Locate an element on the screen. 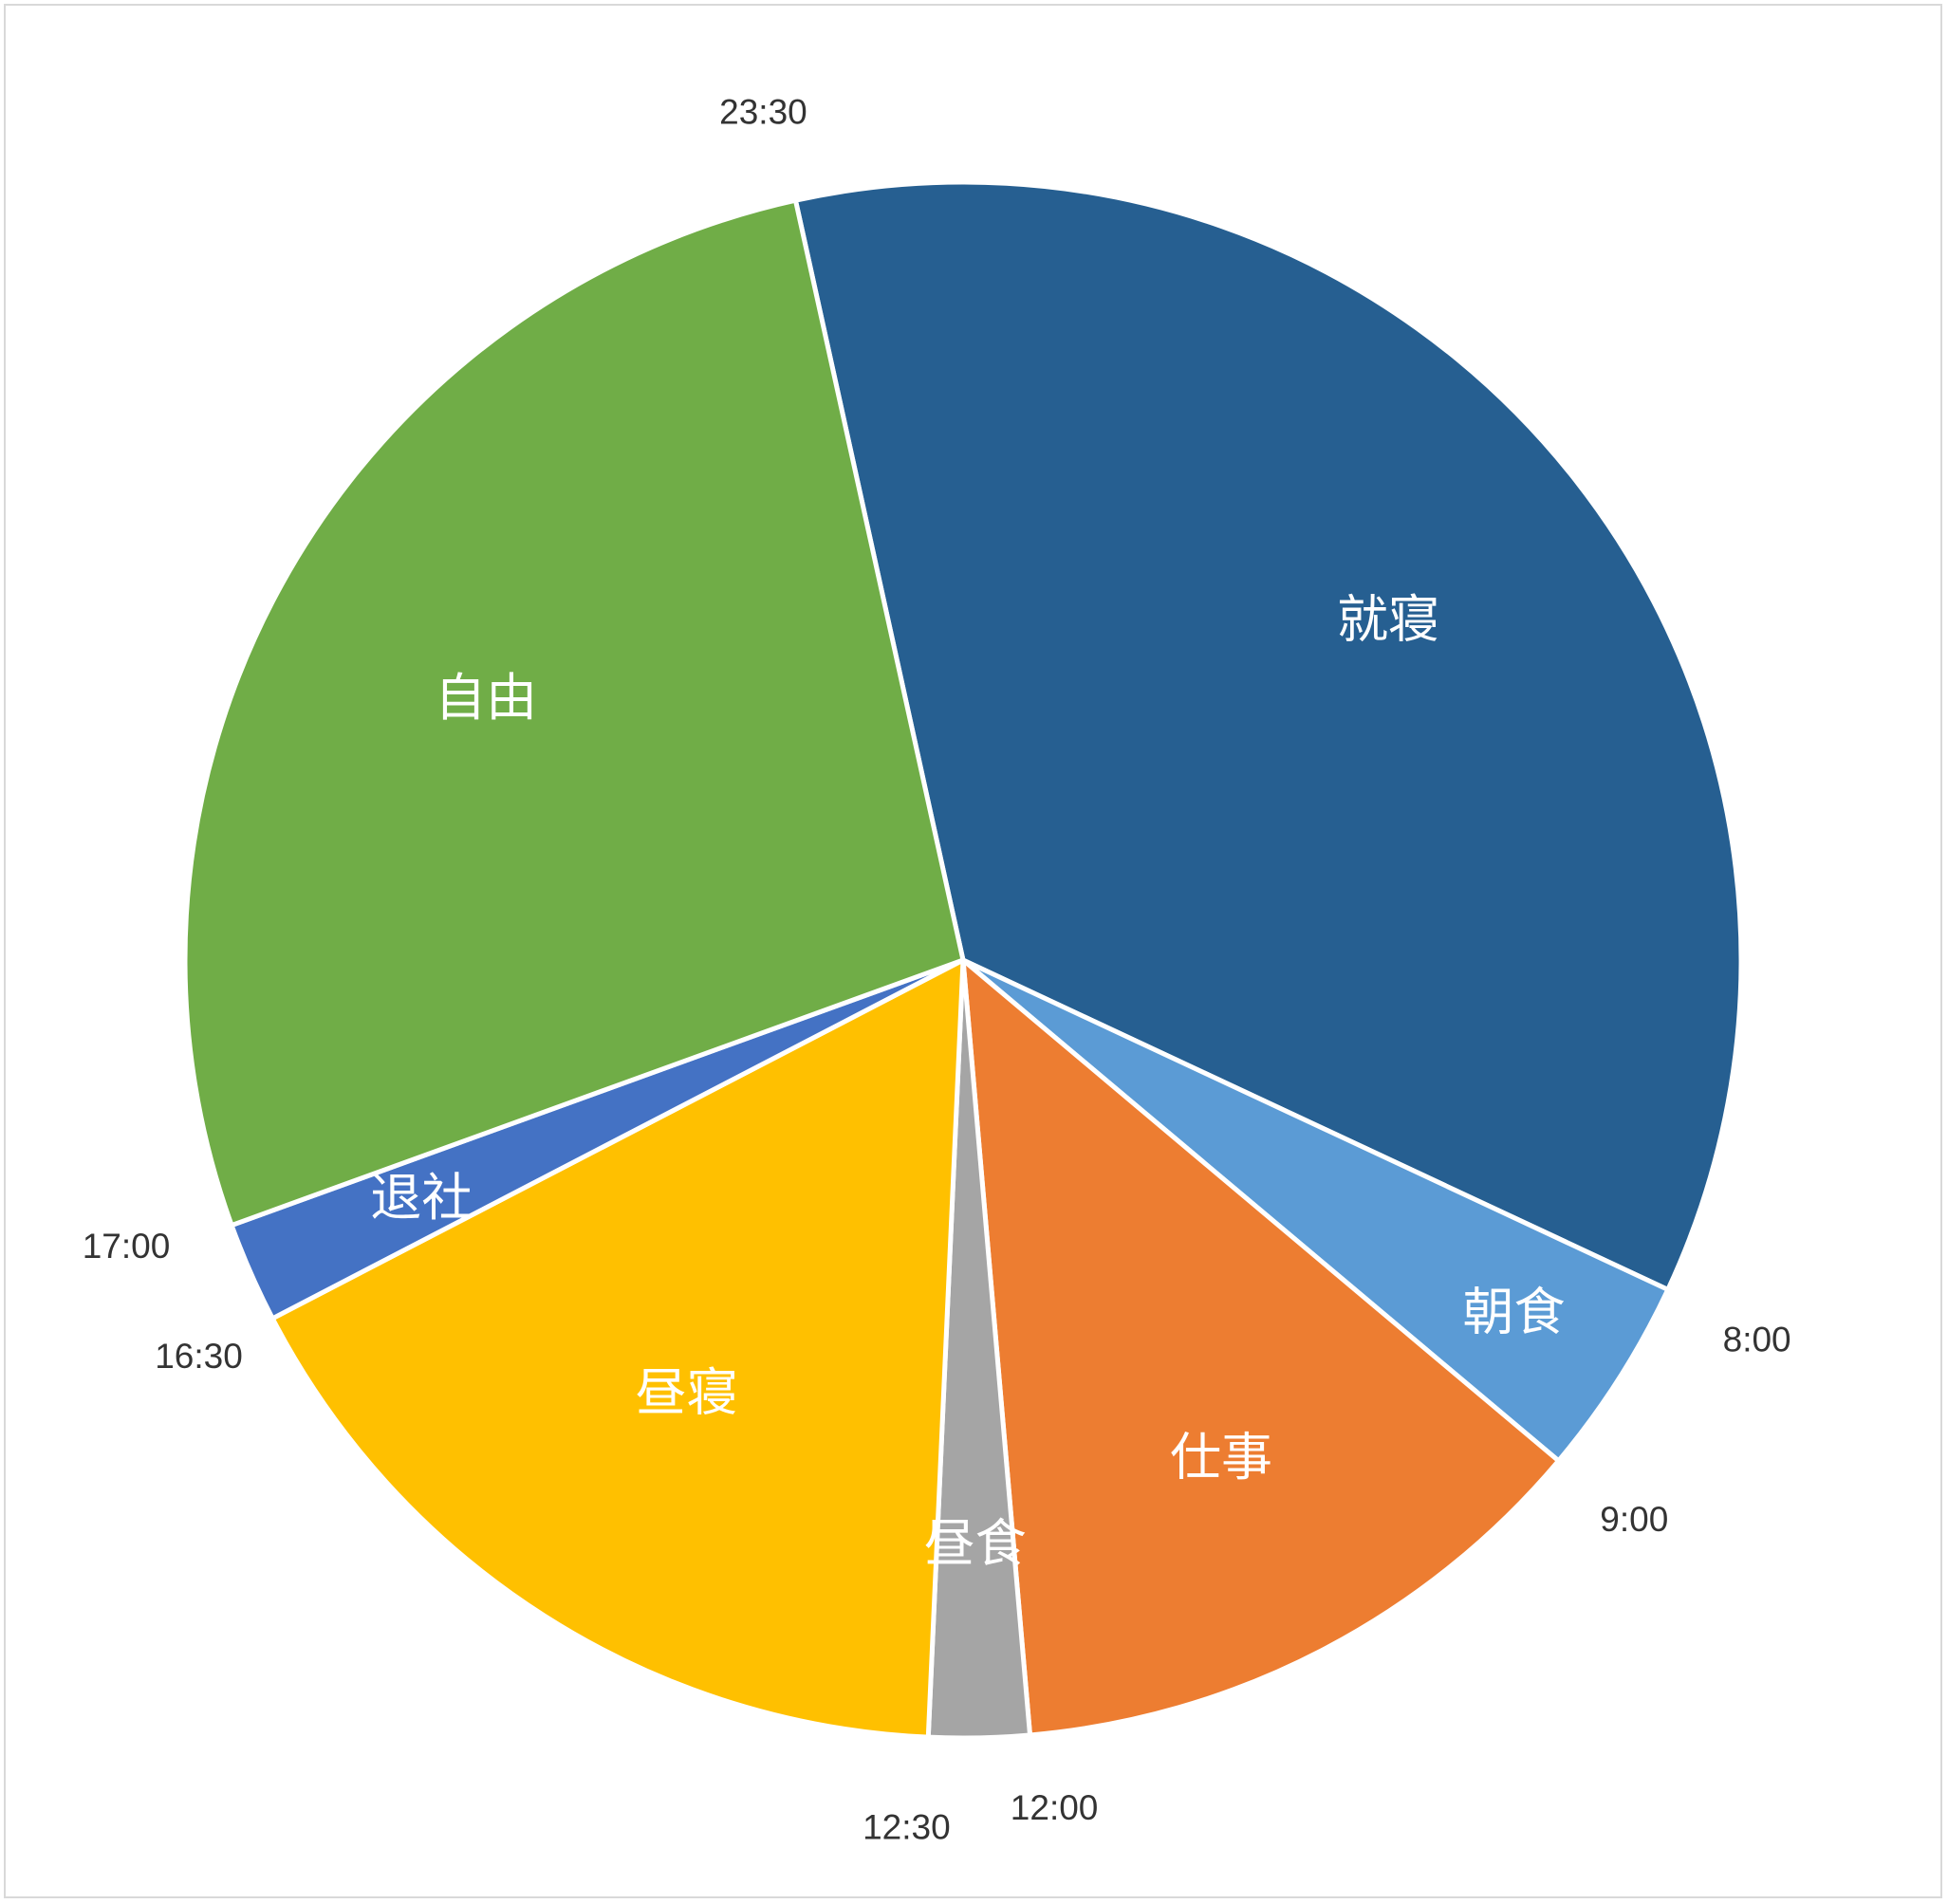 Image resolution: width=1948 pixels, height=1904 pixels. time-label-5: 12:30 is located at coordinates (907, 1827).